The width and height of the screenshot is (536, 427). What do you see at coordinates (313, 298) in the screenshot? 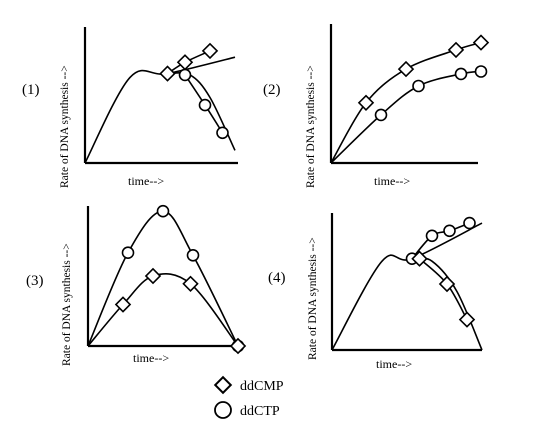
I see `panel-4-ylabel: Rate of DNA synthesis -->` at bounding box center [313, 298].